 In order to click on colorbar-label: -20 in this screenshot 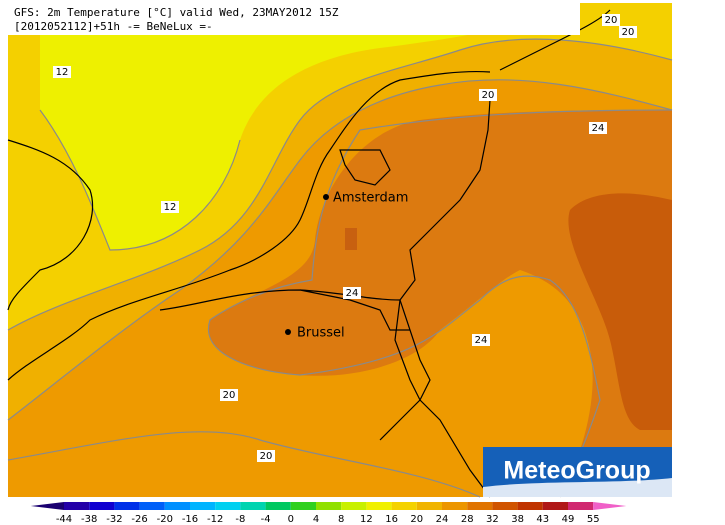, I will do `click(165, 519)`.